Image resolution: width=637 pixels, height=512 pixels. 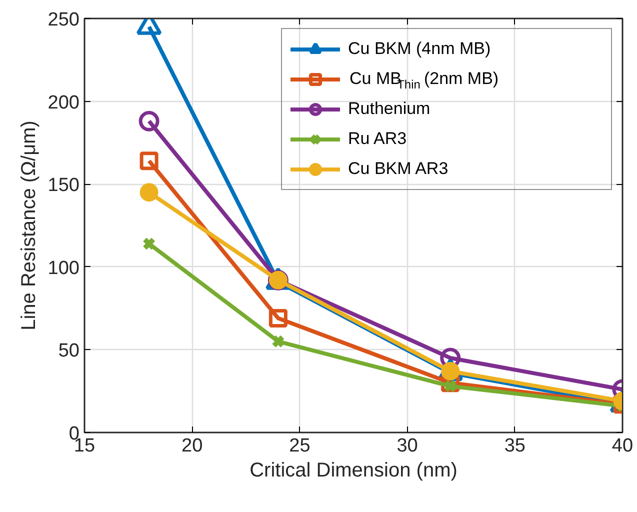 What do you see at coordinates (69, 351) in the screenshot?
I see `y-tick-label: 50` at bounding box center [69, 351].